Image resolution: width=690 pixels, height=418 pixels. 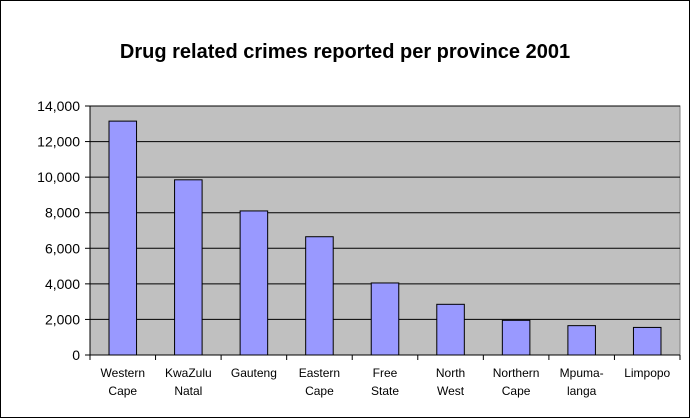 I want to click on x-tick-label: KwaZulu Natal, so click(x=188, y=382).